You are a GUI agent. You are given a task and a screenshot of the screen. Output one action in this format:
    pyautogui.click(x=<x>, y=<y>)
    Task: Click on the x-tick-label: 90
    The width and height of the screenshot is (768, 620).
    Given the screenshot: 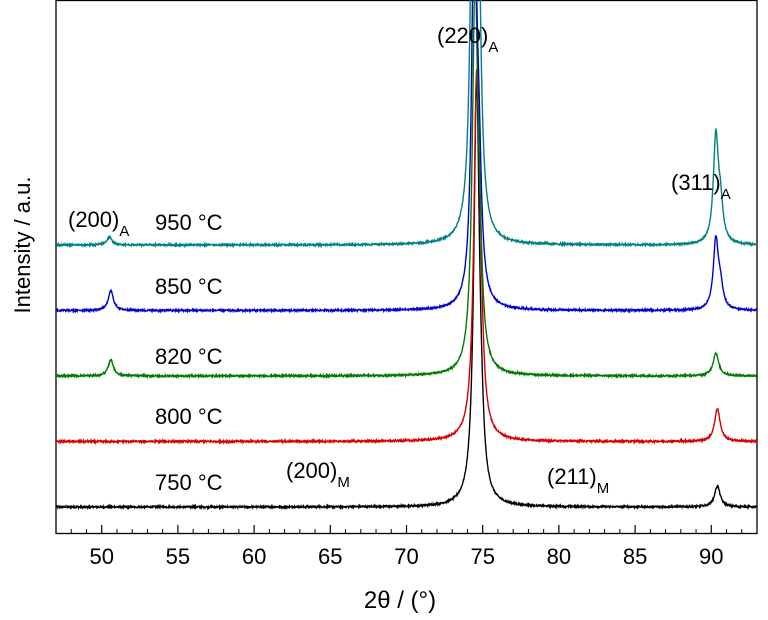 What is the action you would take?
    pyautogui.click(x=711, y=556)
    